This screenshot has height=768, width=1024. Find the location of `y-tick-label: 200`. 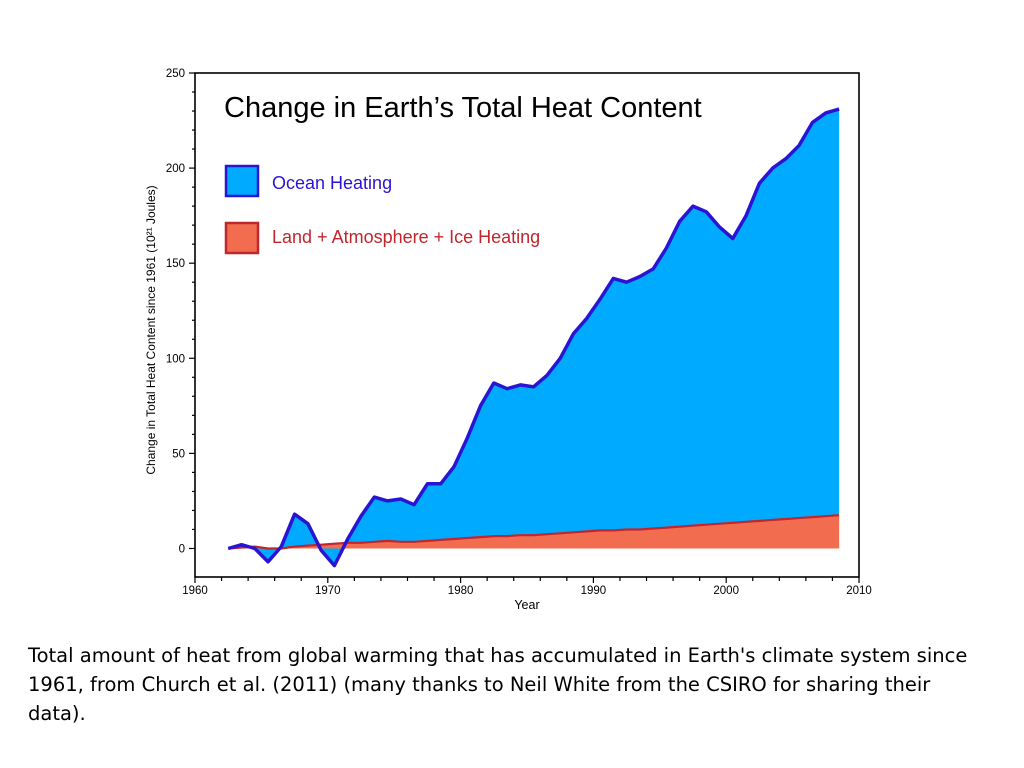

y-tick-label: 200 is located at coordinates (175, 169).